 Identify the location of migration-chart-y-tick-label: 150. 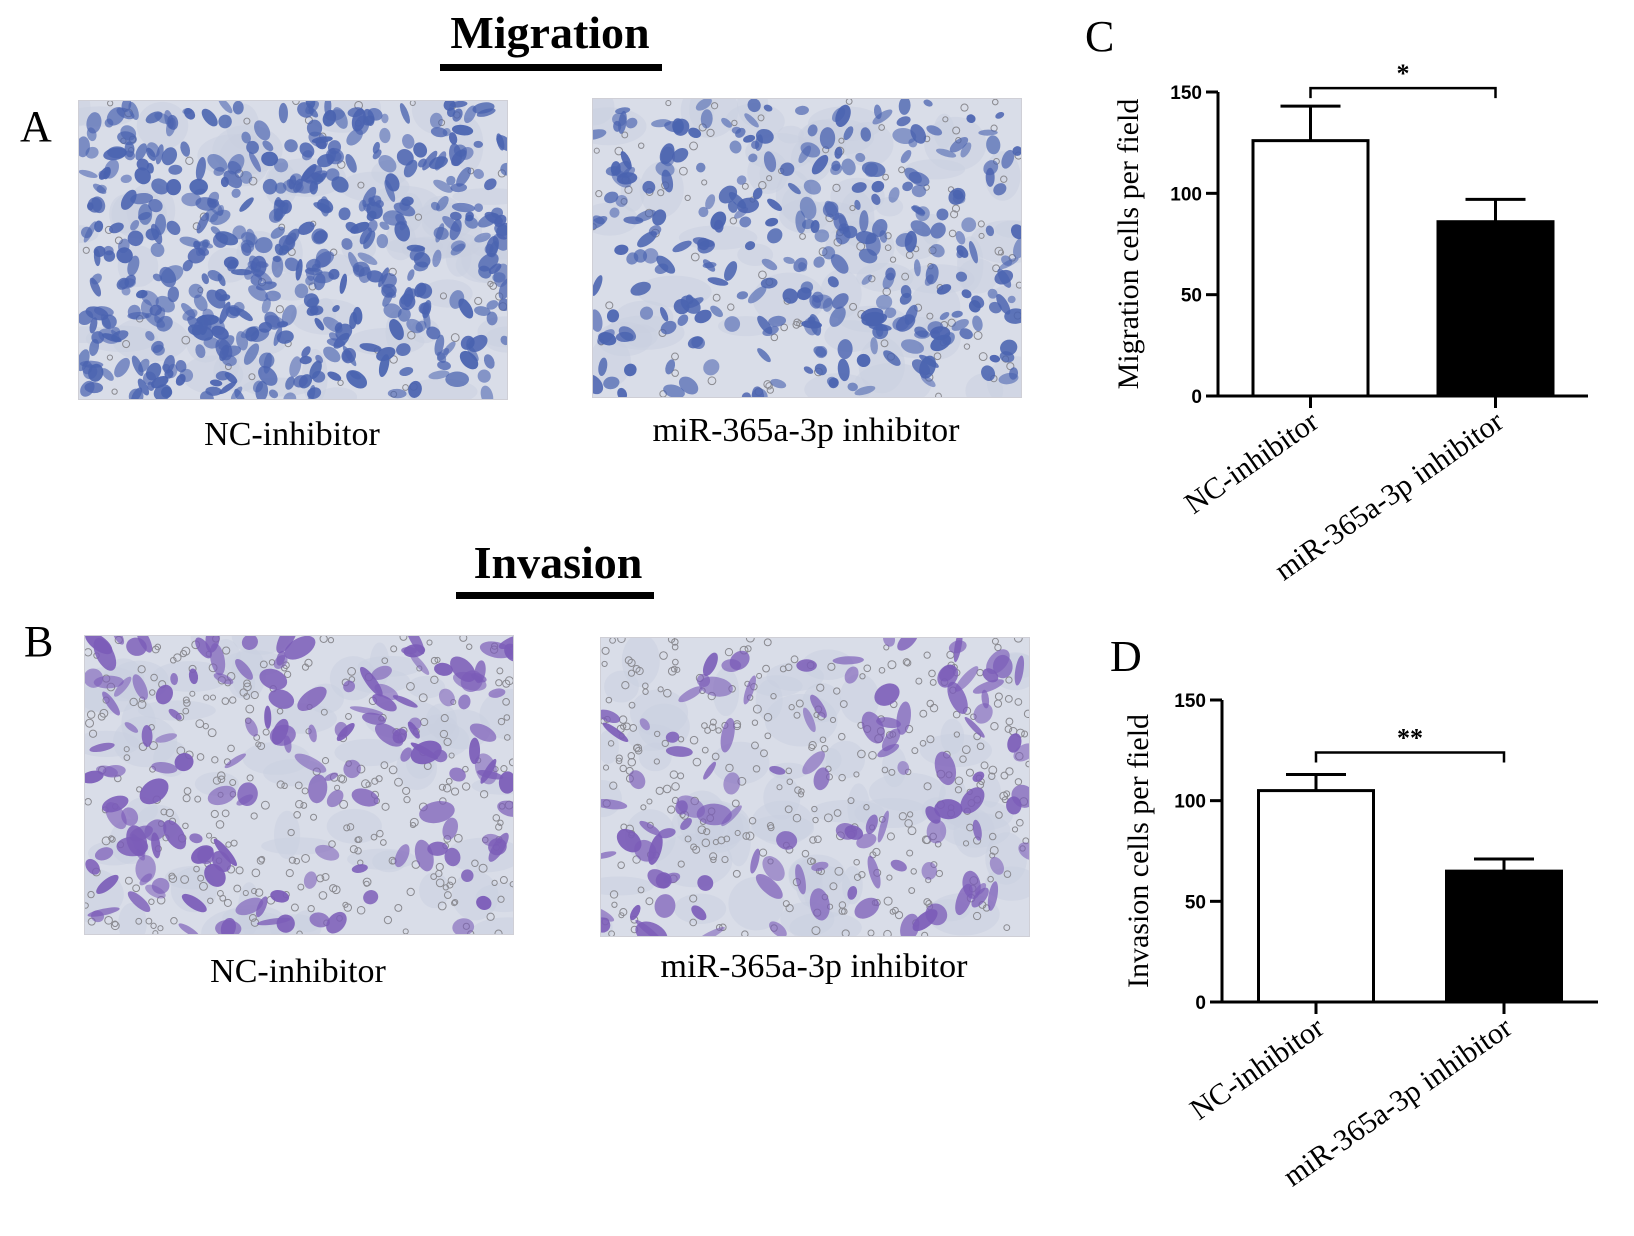
(1186, 93).